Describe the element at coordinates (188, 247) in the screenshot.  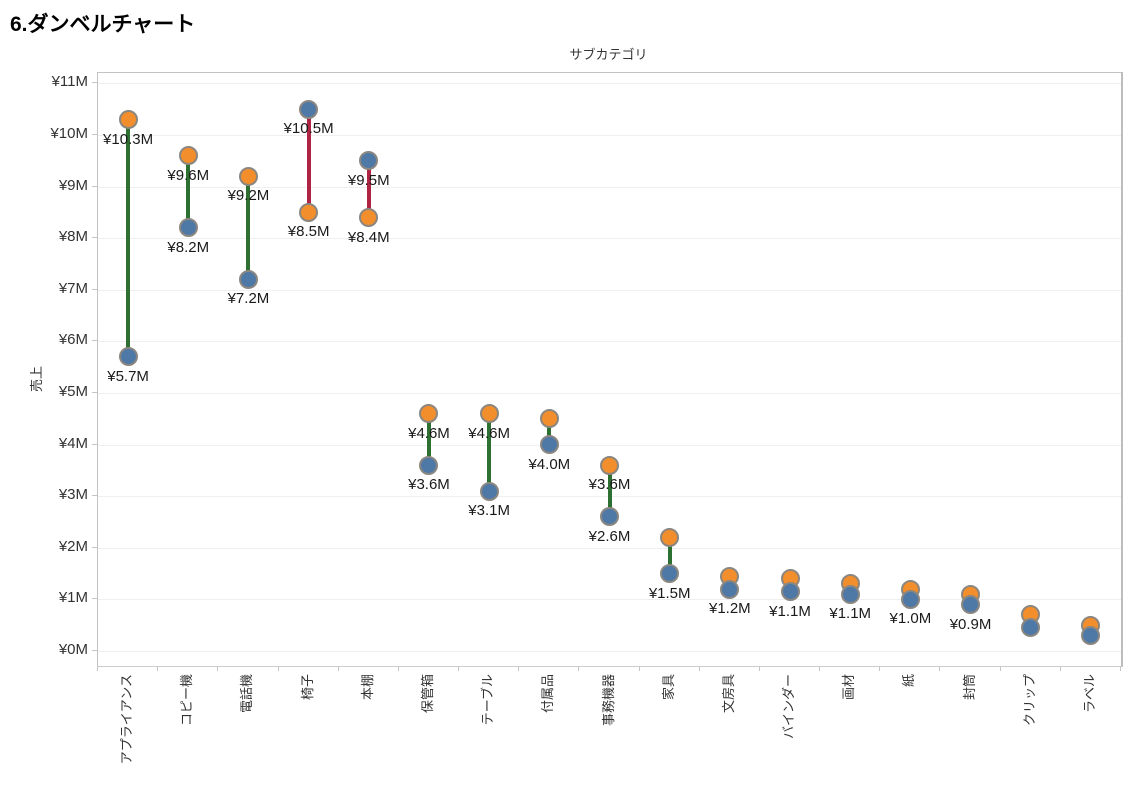
I see `value-label: ¥8.2M` at that location.